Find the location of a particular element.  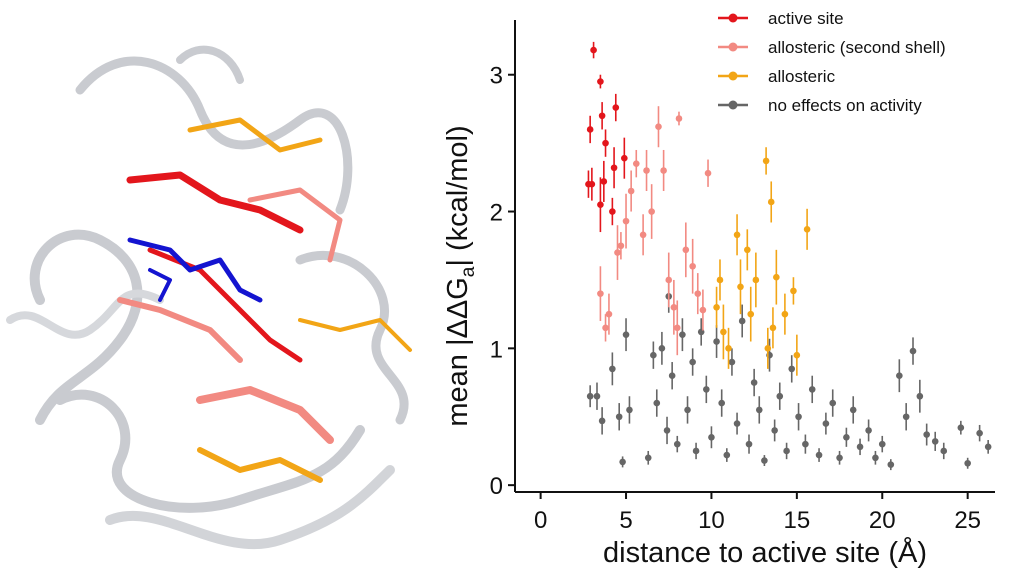

x-tick-label: 10 is located at coordinates (711, 520).